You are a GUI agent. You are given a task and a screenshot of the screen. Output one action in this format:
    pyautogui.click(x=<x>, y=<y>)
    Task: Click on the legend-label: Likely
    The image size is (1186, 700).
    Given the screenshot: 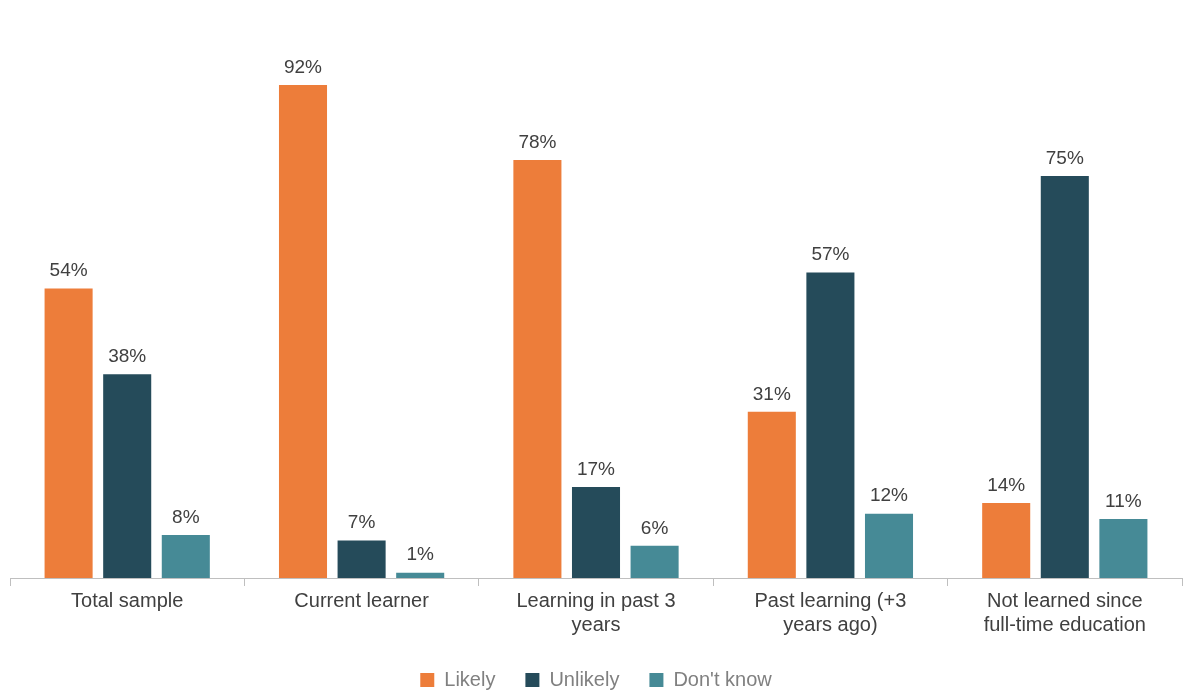 What is the action you would take?
    pyautogui.click(x=470, y=678)
    